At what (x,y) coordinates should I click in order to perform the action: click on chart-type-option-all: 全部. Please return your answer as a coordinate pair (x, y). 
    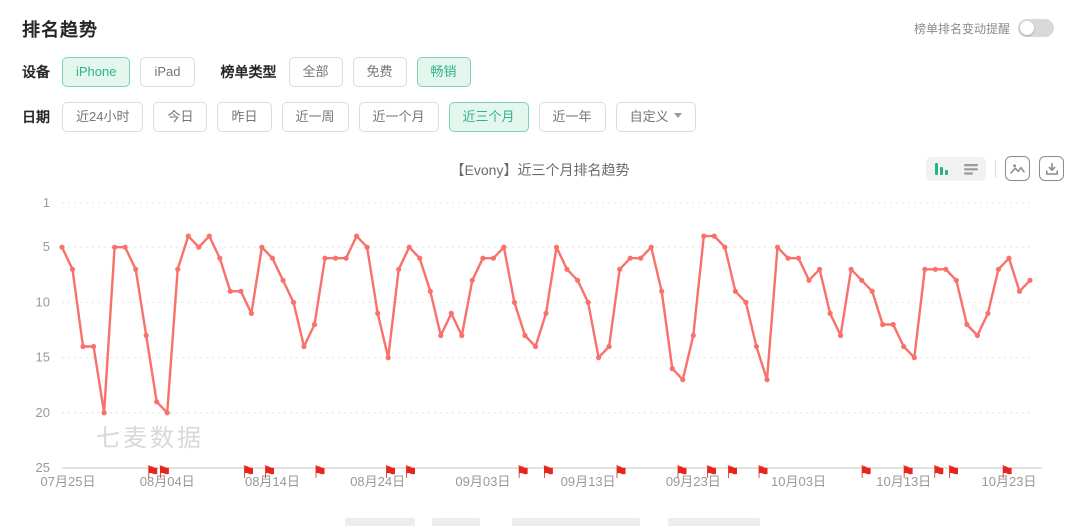
    Looking at the image, I should click on (315, 72).